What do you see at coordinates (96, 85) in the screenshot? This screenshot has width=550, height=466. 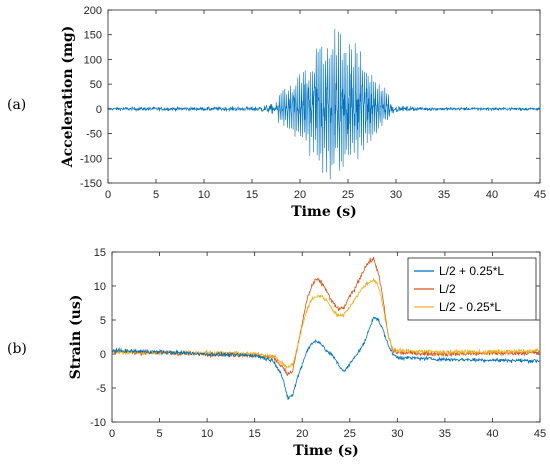 I see `y-tick-label: 50` at bounding box center [96, 85].